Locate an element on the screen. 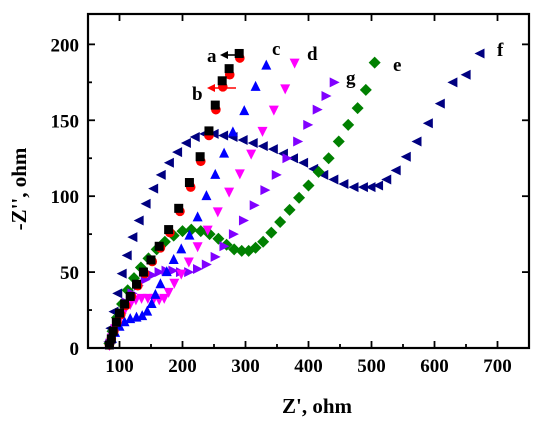 This screenshot has width=550, height=428. x-tick-label: 300 is located at coordinates (245, 366).